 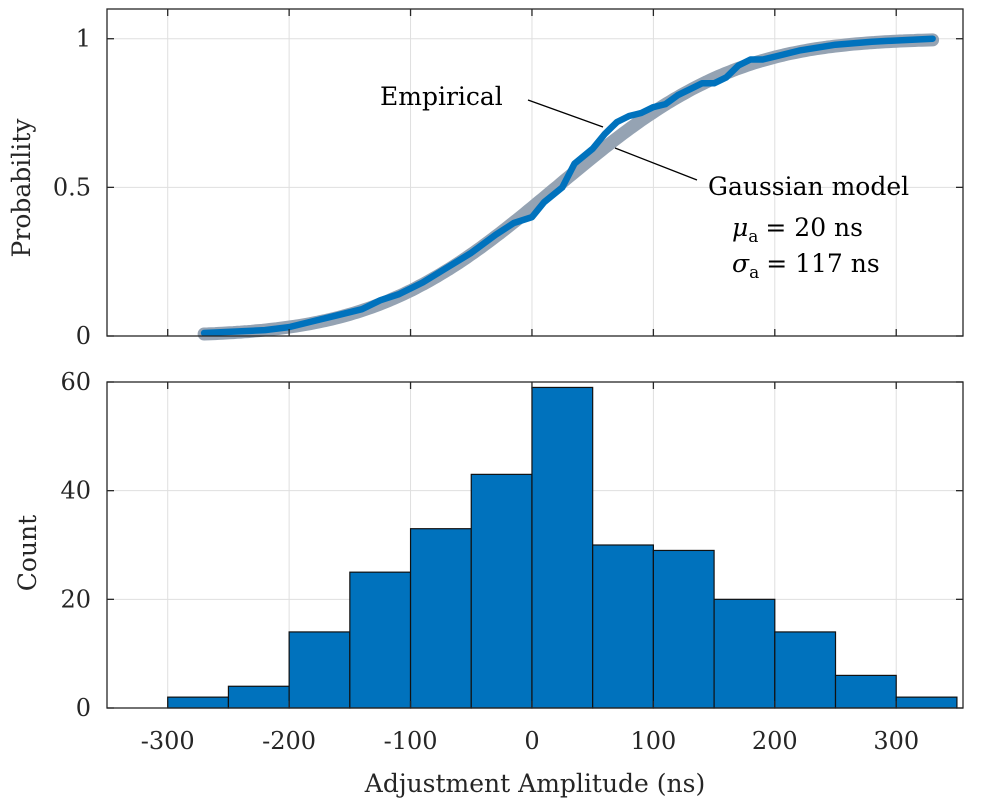 I want to click on mu-subscript: a, so click(x=753, y=237).